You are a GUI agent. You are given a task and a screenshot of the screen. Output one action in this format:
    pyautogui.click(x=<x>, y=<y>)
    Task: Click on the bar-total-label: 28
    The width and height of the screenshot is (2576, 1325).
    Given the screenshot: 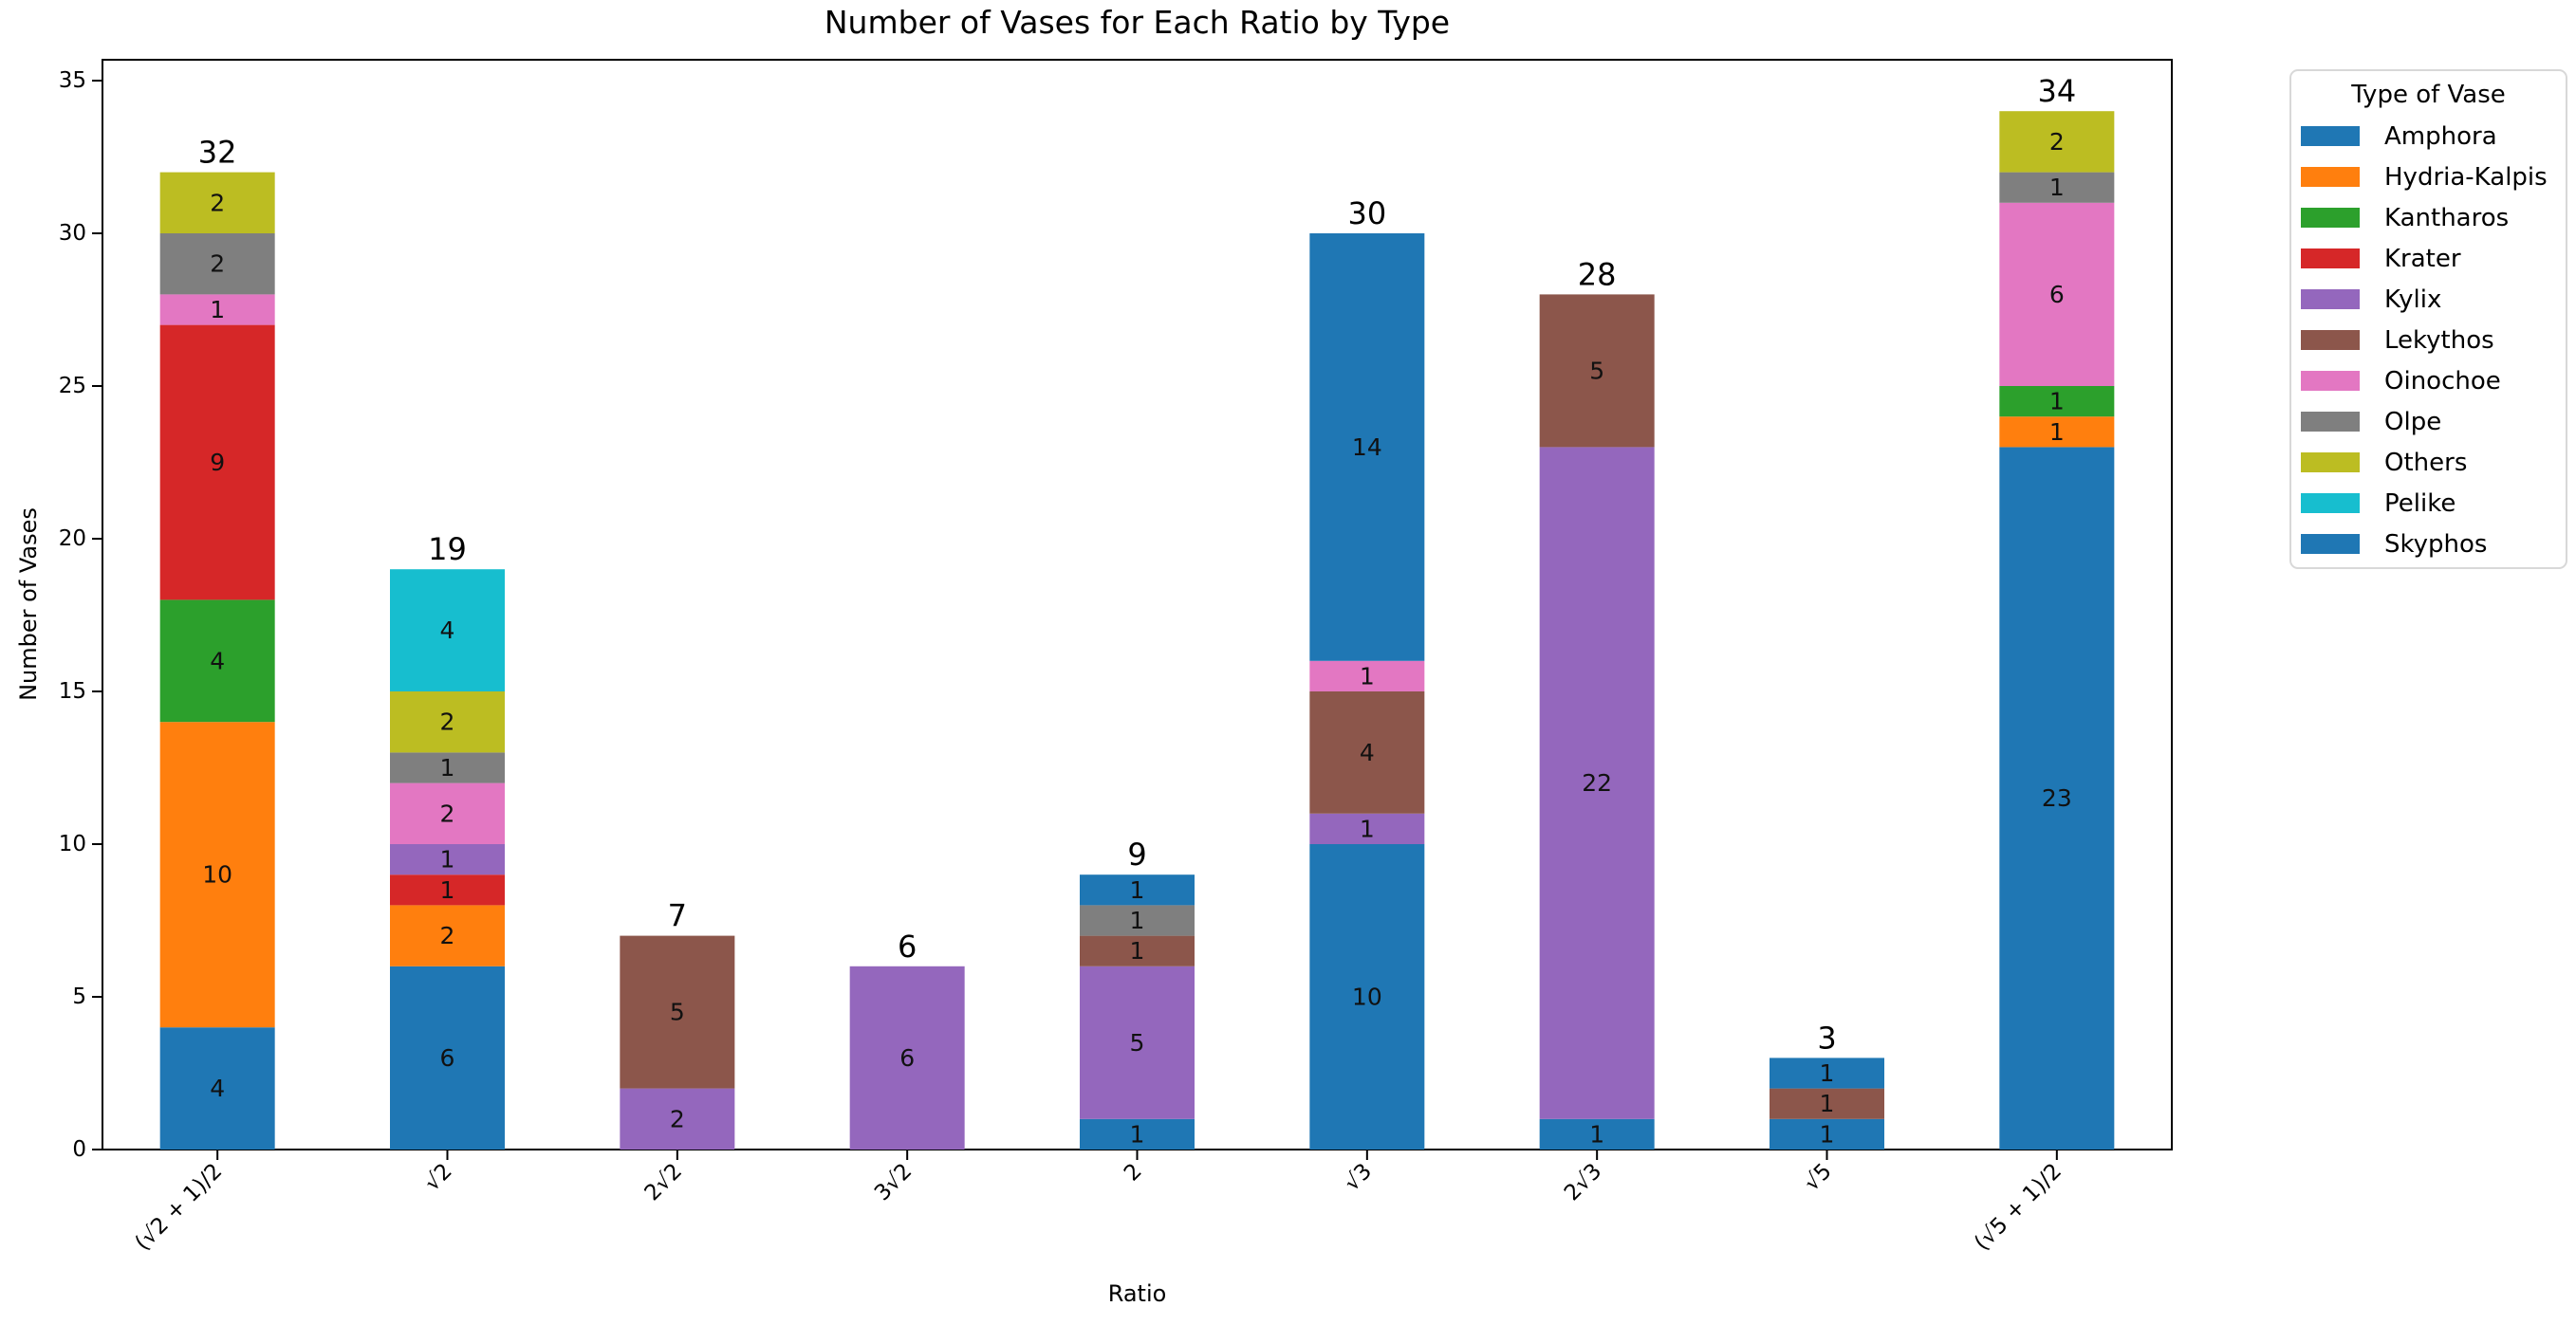 What is the action you would take?
    pyautogui.click(x=1597, y=274)
    